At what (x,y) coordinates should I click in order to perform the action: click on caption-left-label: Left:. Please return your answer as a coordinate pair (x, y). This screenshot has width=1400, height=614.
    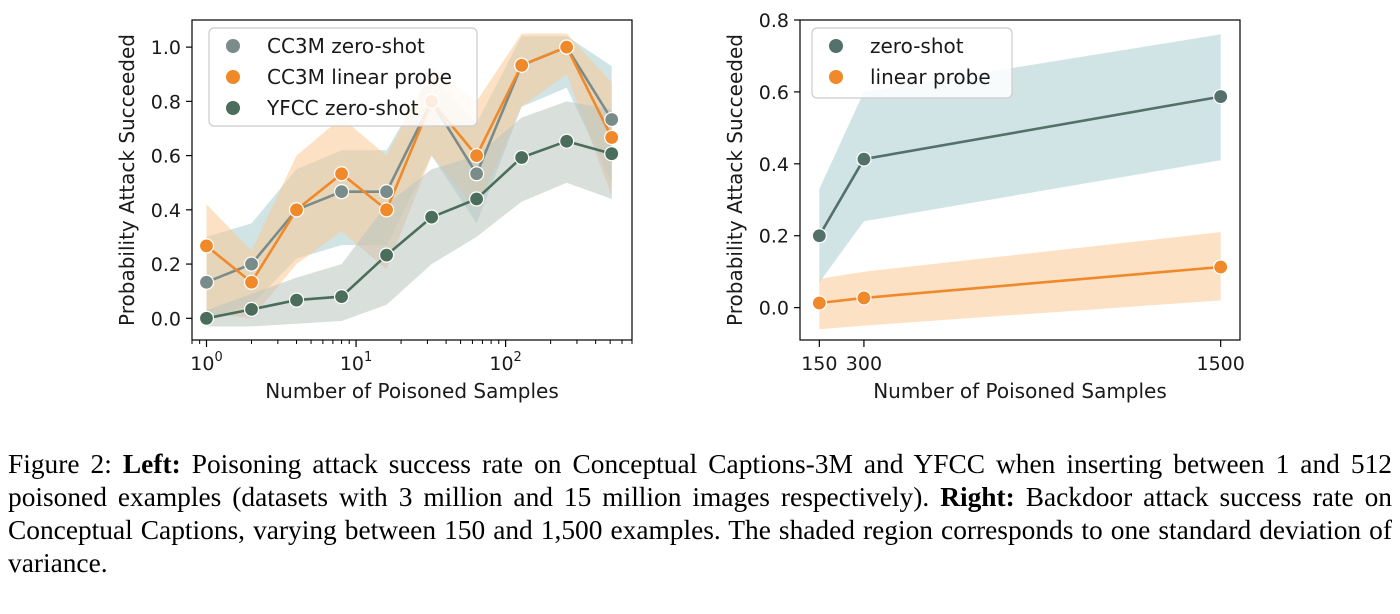
    Looking at the image, I should click on (151, 464).